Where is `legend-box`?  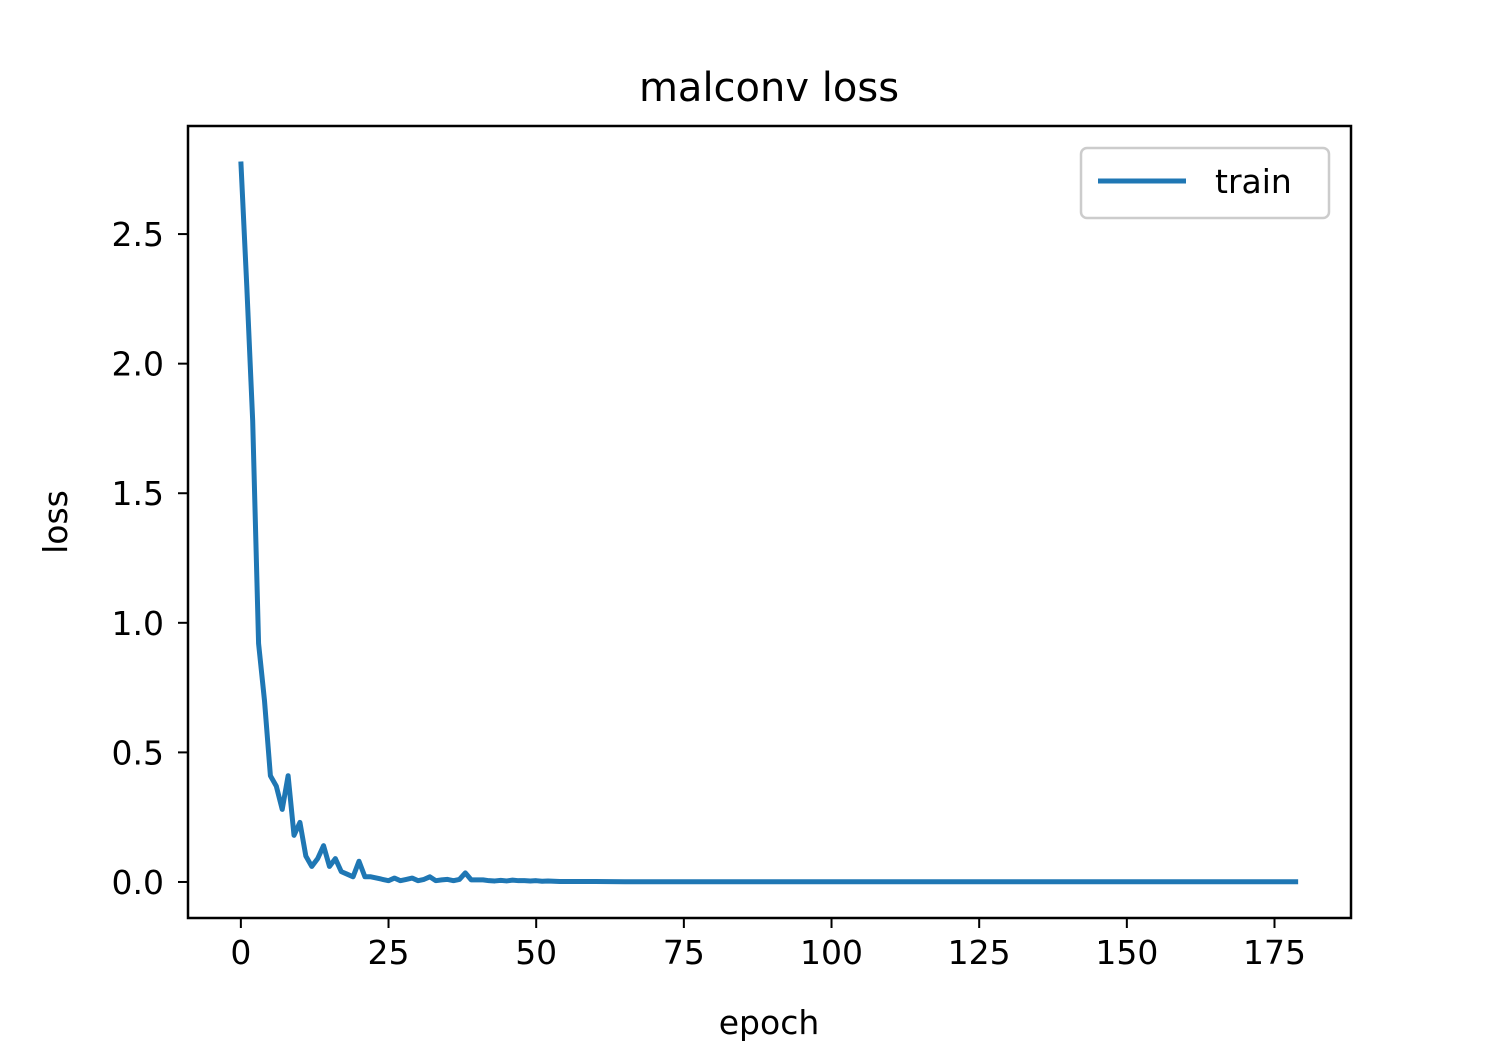
legend-box is located at coordinates (1205, 183).